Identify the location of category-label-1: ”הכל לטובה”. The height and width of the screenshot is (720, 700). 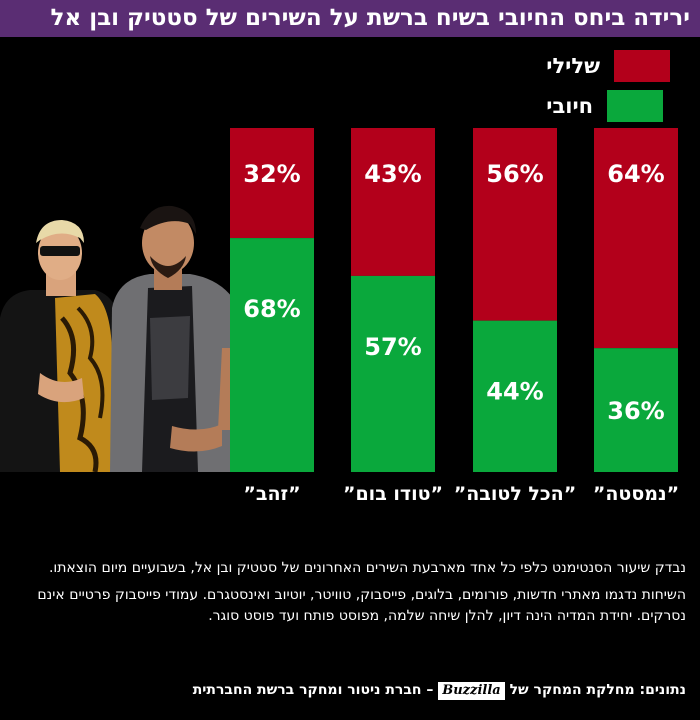
(515, 494).